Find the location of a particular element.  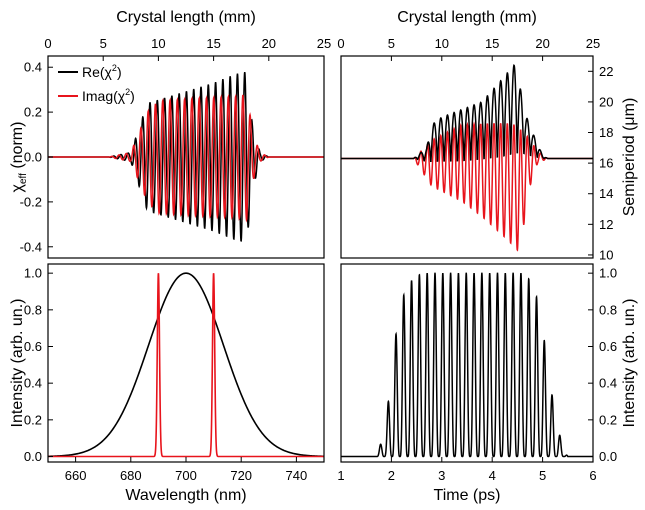

chi-eff-y-tick-label: 0.0 is located at coordinates (33, 157).